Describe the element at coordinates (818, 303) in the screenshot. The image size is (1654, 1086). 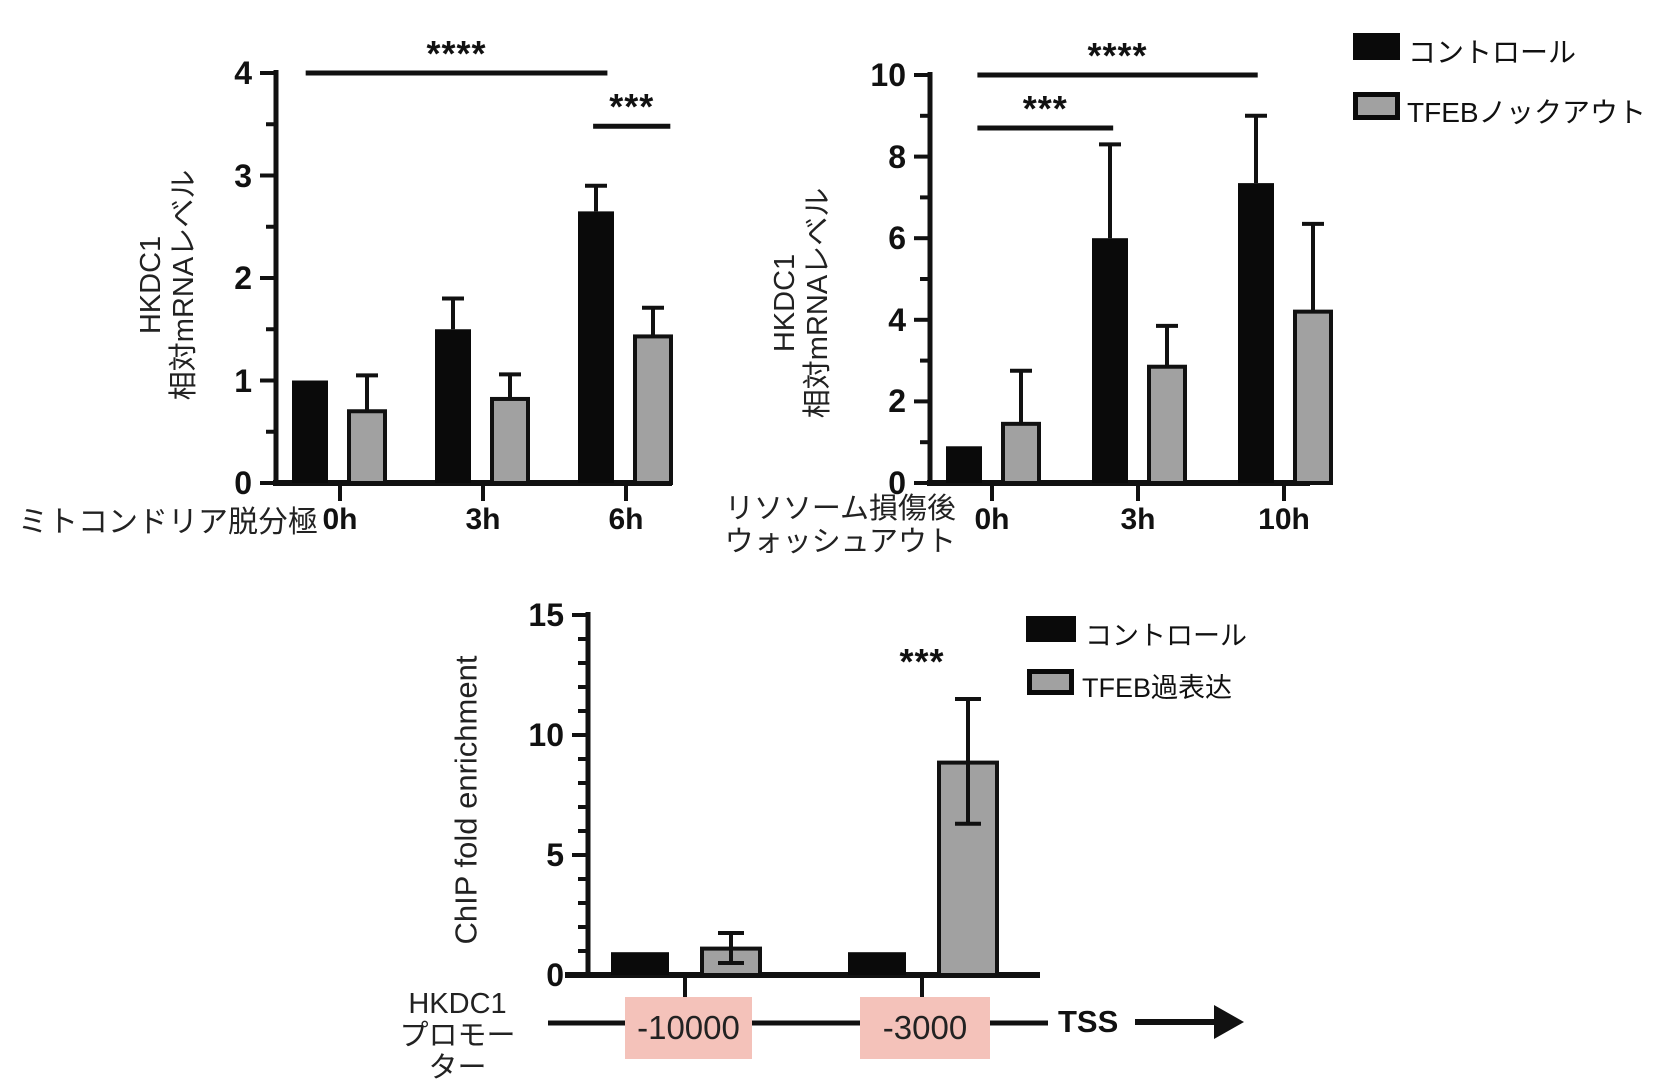
I see `y-axis-label-line: 相対mRNAレベル` at that location.